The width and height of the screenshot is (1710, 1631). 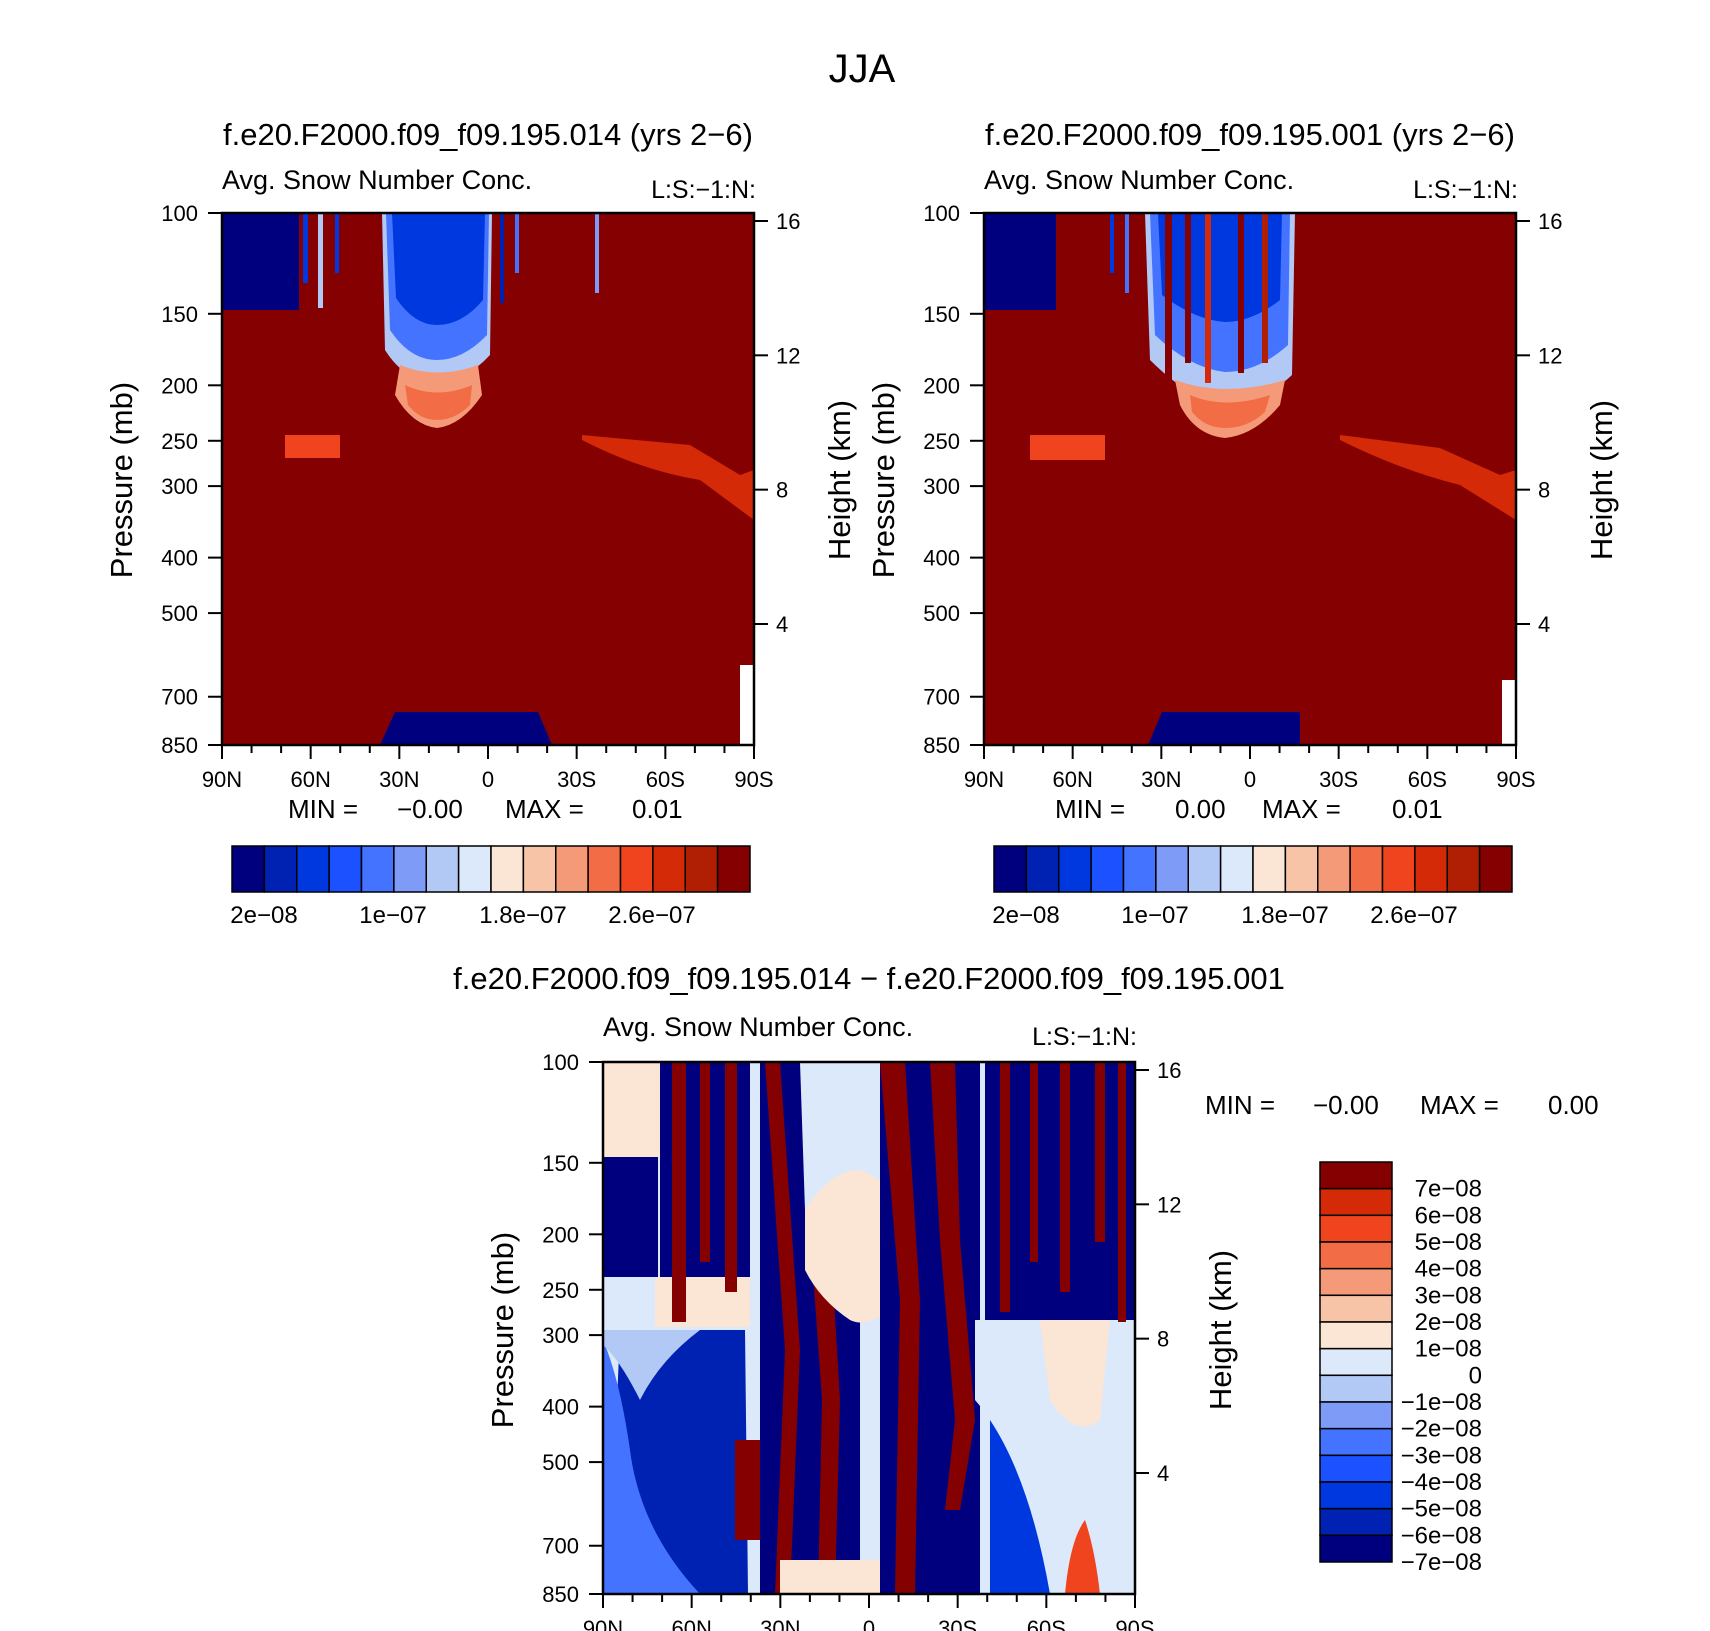 I want to click on panel-2-ytick-label: 150, so click(x=941, y=314).